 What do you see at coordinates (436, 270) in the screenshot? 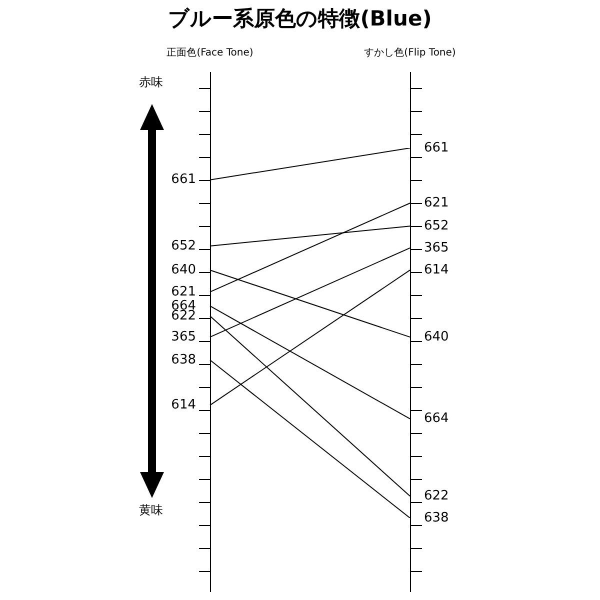
I see `text: 614` at bounding box center [436, 270].